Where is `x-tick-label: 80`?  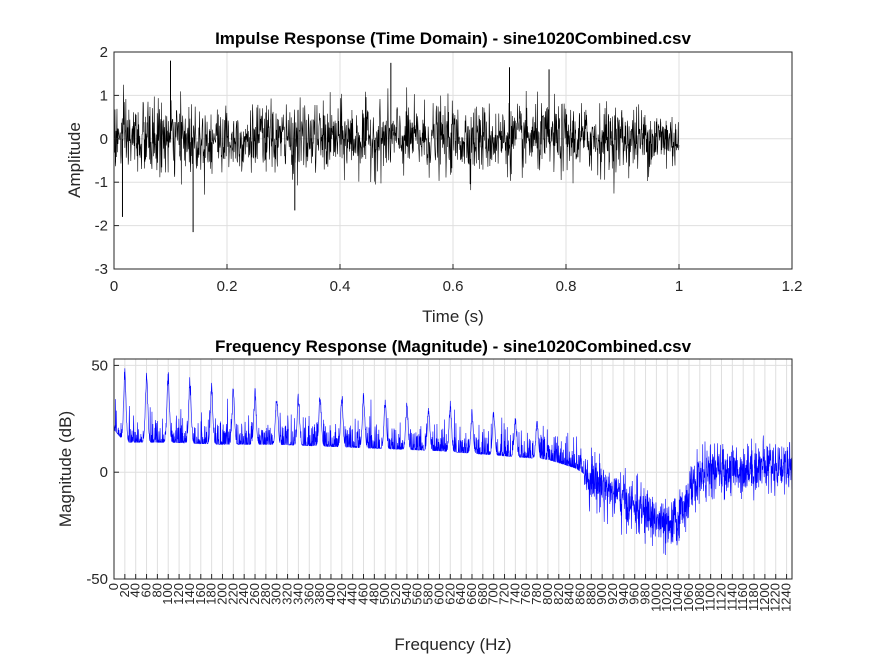
x-tick-label: 80 is located at coordinates (156, 590).